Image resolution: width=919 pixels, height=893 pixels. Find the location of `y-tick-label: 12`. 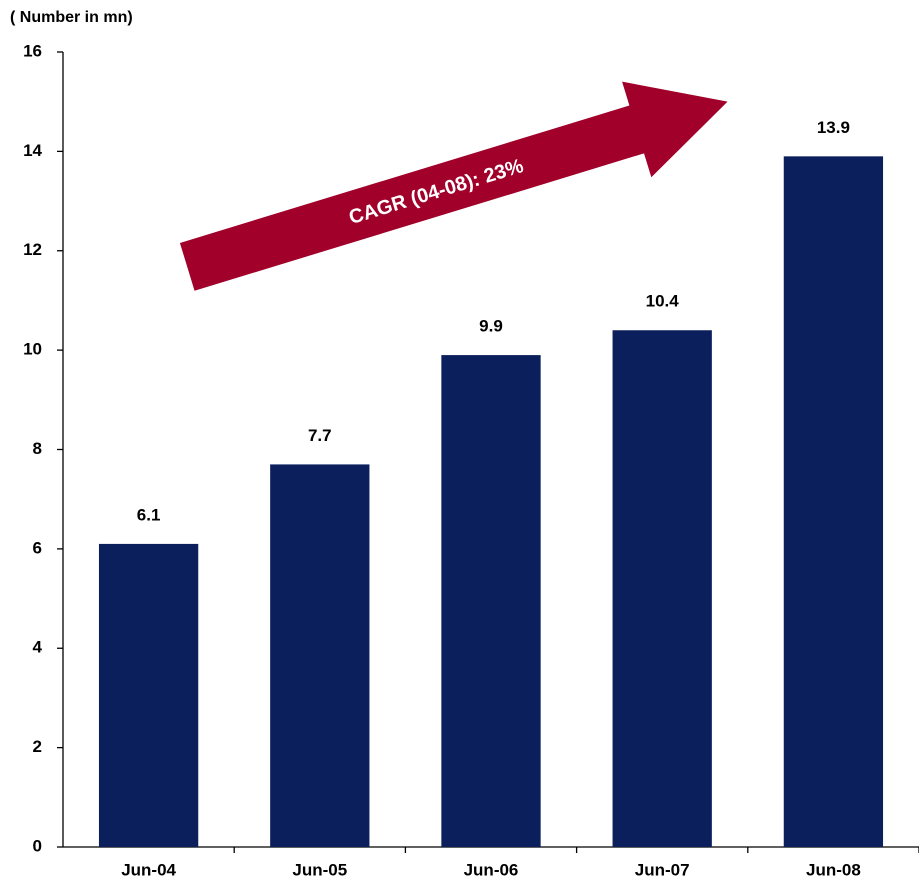

y-tick-label: 12 is located at coordinates (32, 249).